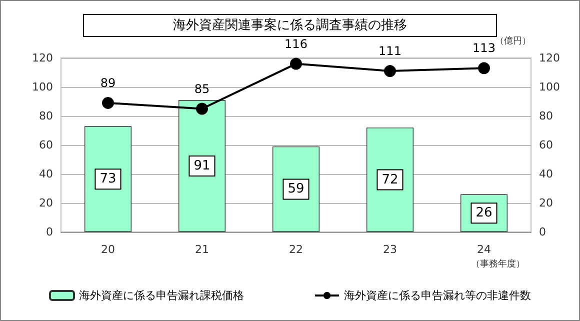  What do you see at coordinates (296, 43) in the screenshot?
I see `data-label: 116` at bounding box center [296, 43].